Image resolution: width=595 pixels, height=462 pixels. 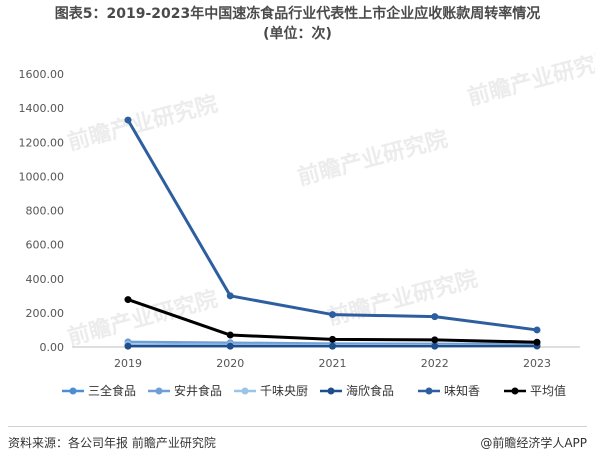 What do you see at coordinates (297, 444) in the screenshot?
I see `footer: 资料来源：各公司年报 前瞻产业研究院 @前瞻经济学人APP` at bounding box center [297, 444].